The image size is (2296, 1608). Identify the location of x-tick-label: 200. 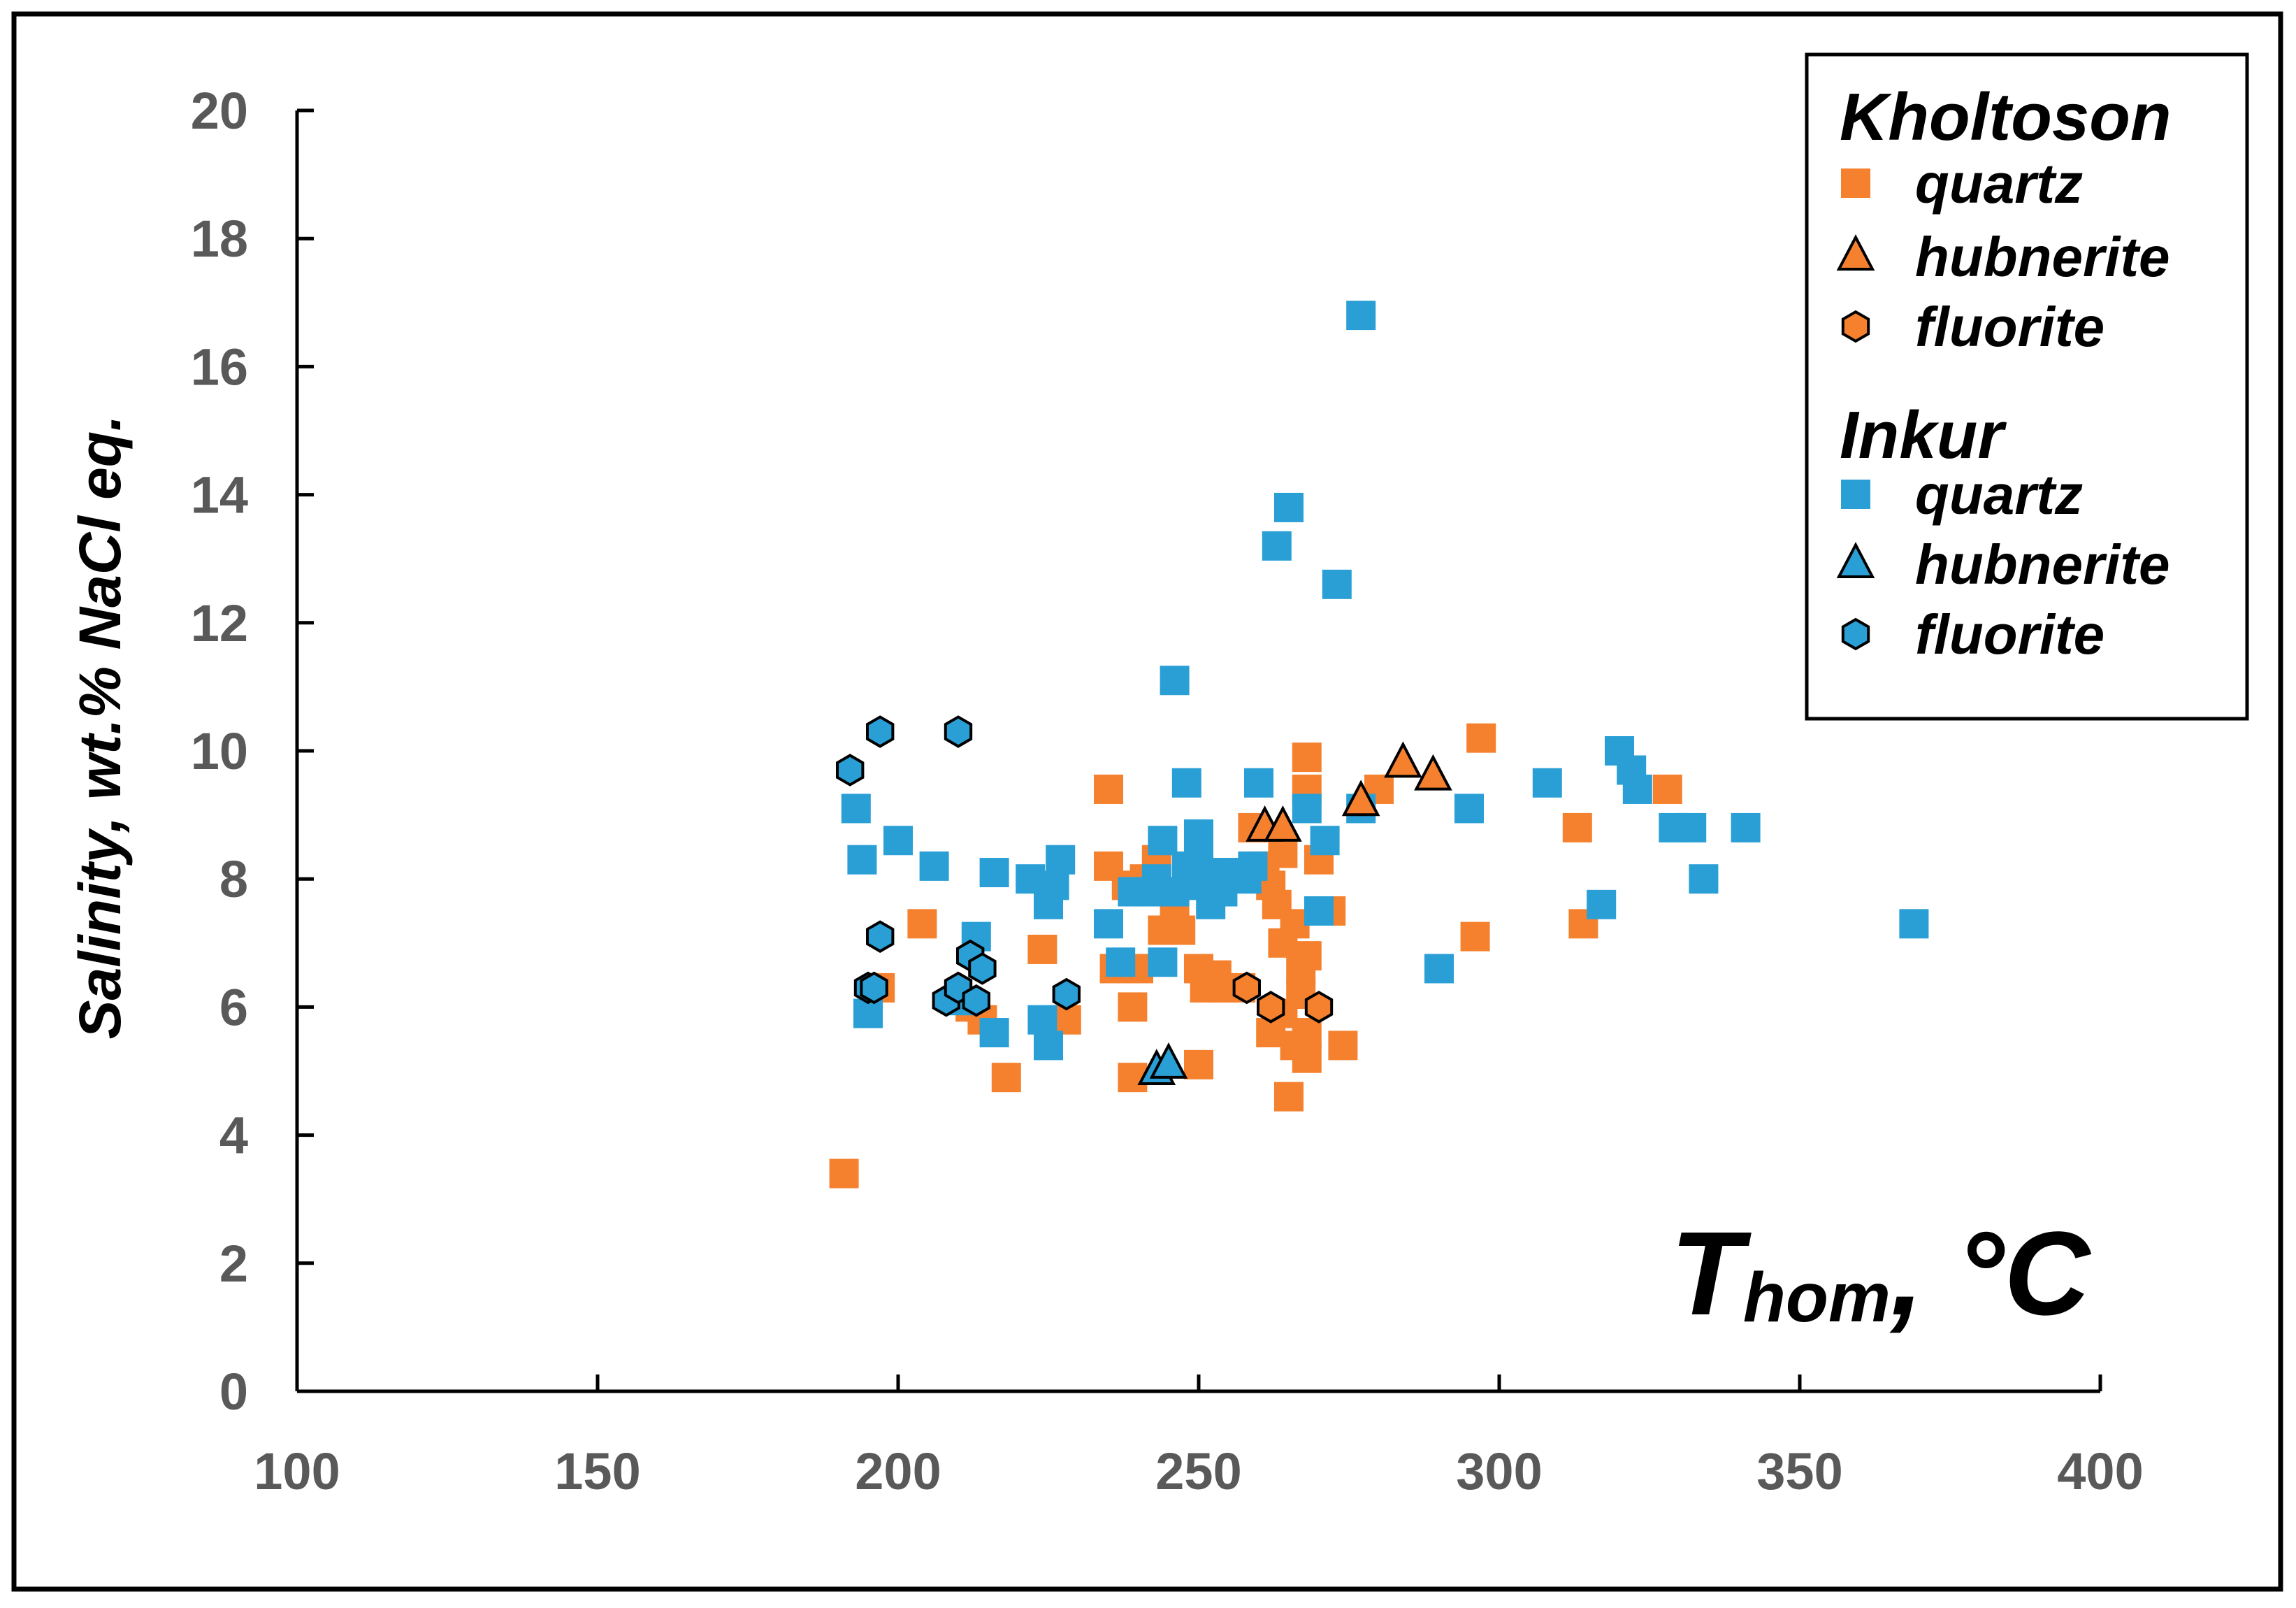
(898, 1471).